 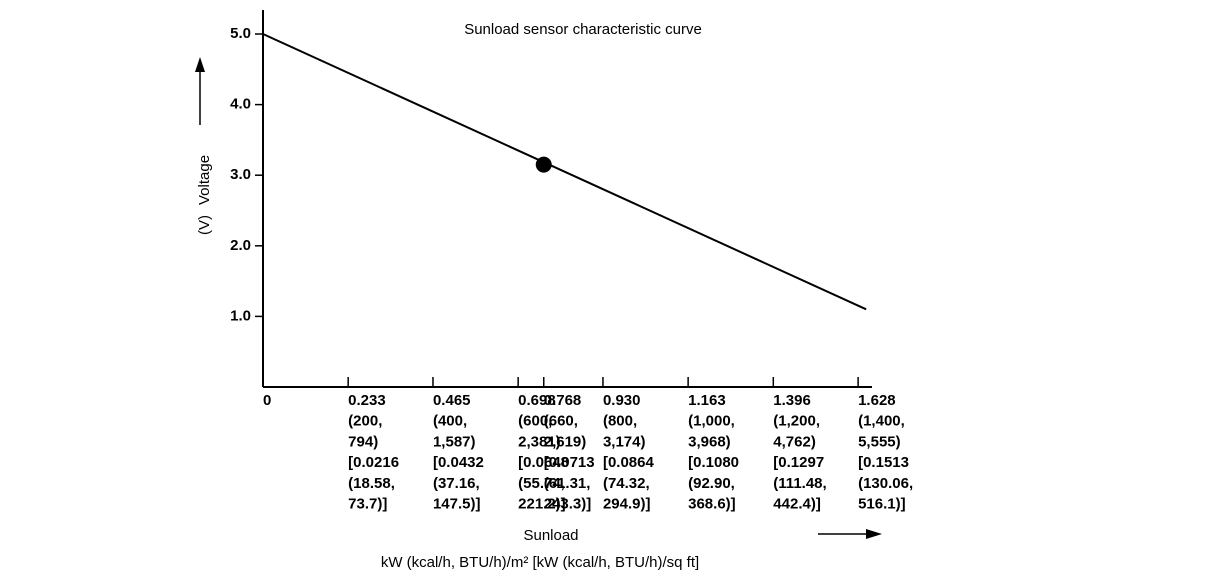 What do you see at coordinates (452, 400) in the screenshot?
I see `x-tick-label-line: 0.465` at bounding box center [452, 400].